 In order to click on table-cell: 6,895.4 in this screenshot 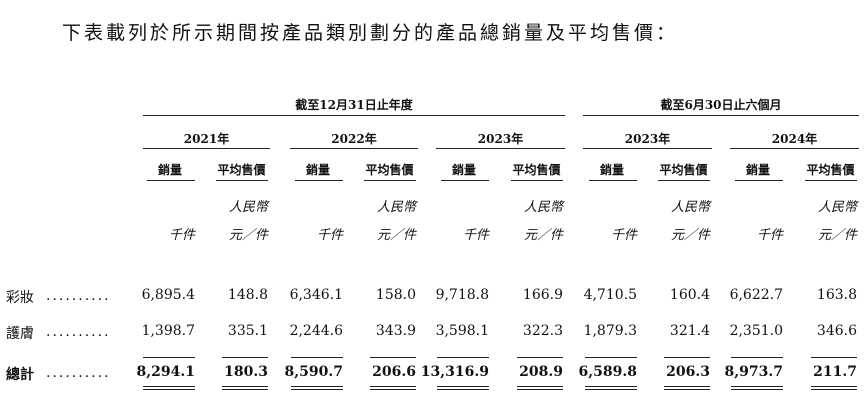, I will do `click(168, 295)`.